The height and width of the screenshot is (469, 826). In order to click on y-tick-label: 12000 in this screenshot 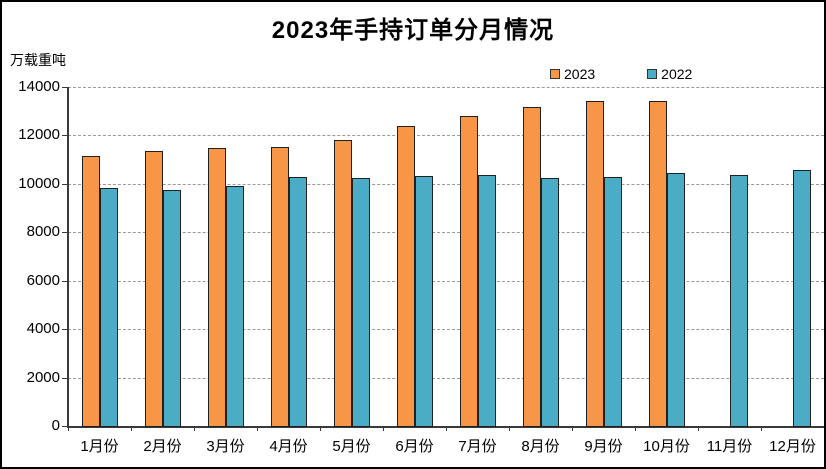, I will do `click(39, 135)`.